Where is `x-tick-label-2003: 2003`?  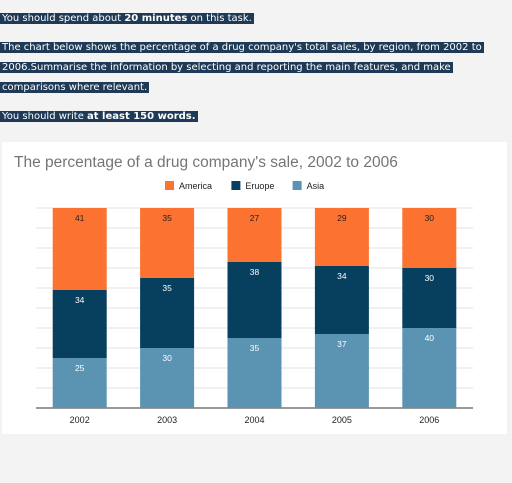
x-tick-label-2003: 2003 is located at coordinates (167, 420).